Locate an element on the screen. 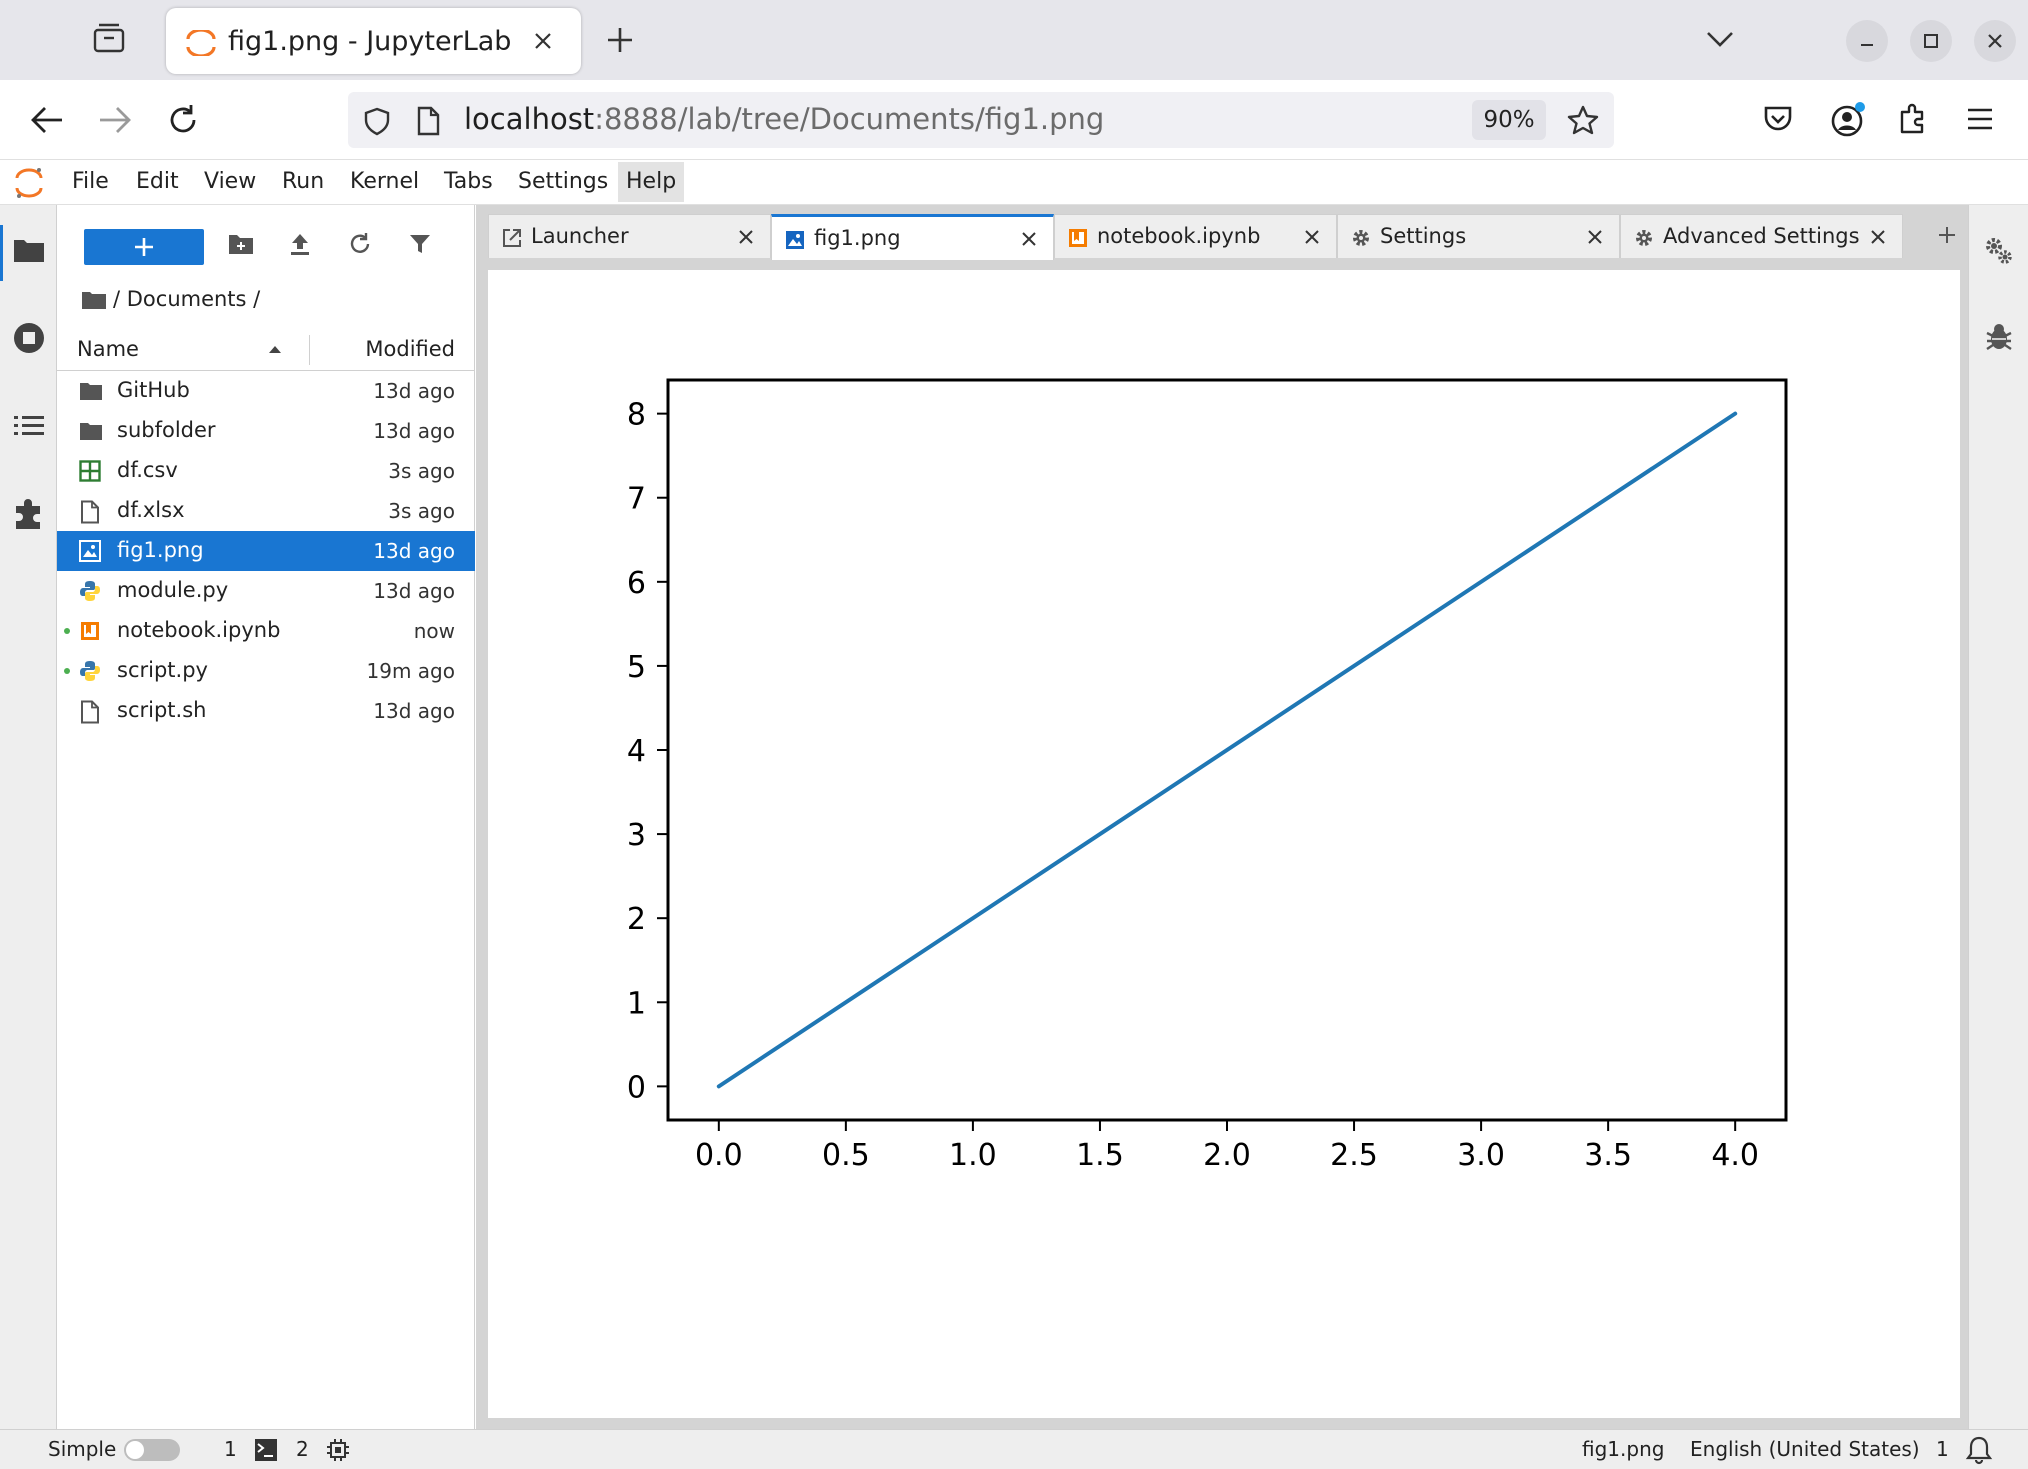 Image resolution: width=2028 pixels, height=1469 pixels. table-of-contents-icon is located at coordinates (29, 426).